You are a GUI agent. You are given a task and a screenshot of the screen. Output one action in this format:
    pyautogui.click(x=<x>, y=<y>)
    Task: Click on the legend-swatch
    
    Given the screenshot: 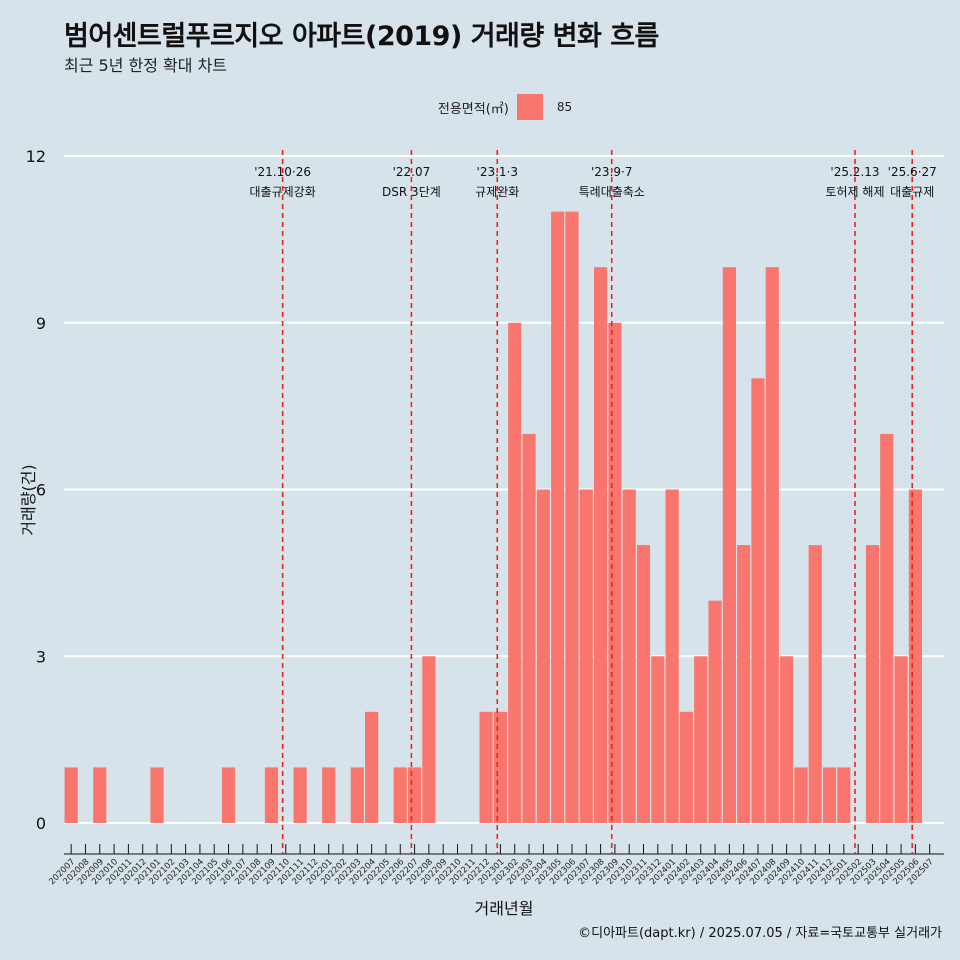 What is the action you would take?
    pyautogui.click(x=529, y=107)
    